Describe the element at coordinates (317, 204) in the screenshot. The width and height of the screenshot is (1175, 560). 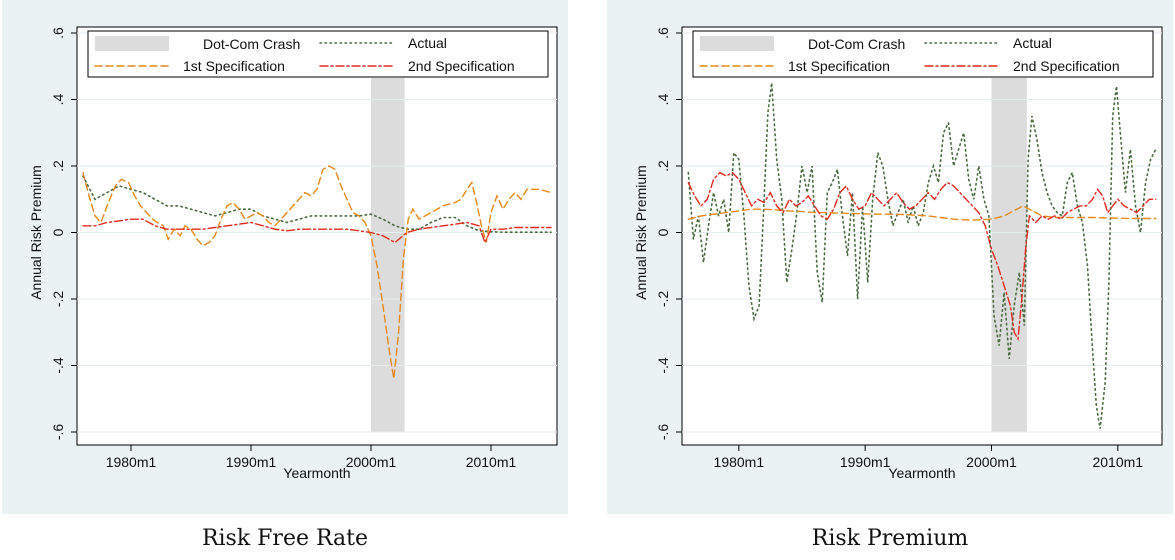
I see `series-line-actual` at that location.